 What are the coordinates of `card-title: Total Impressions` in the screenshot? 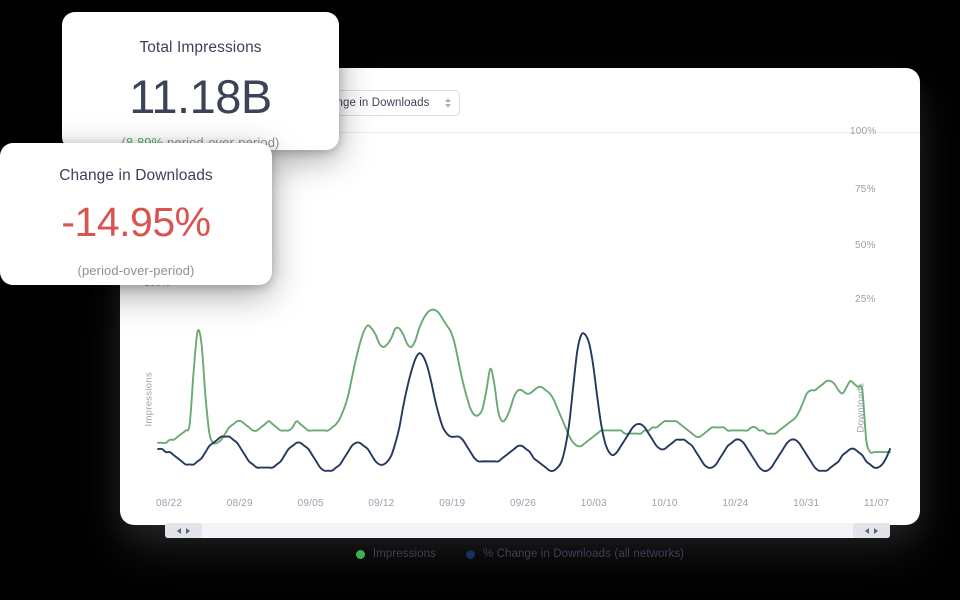 It's located at (200, 47).